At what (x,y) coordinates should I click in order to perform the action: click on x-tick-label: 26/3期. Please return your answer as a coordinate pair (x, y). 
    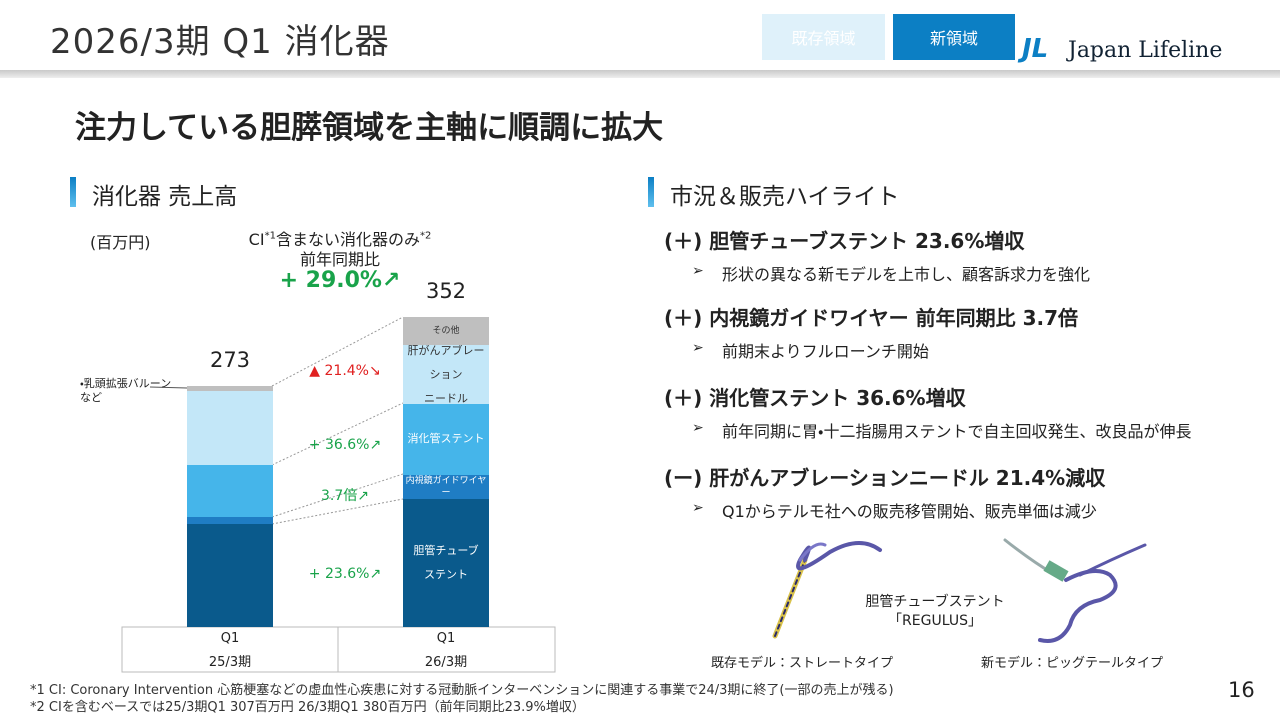
    Looking at the image, I should click on (446, 662).